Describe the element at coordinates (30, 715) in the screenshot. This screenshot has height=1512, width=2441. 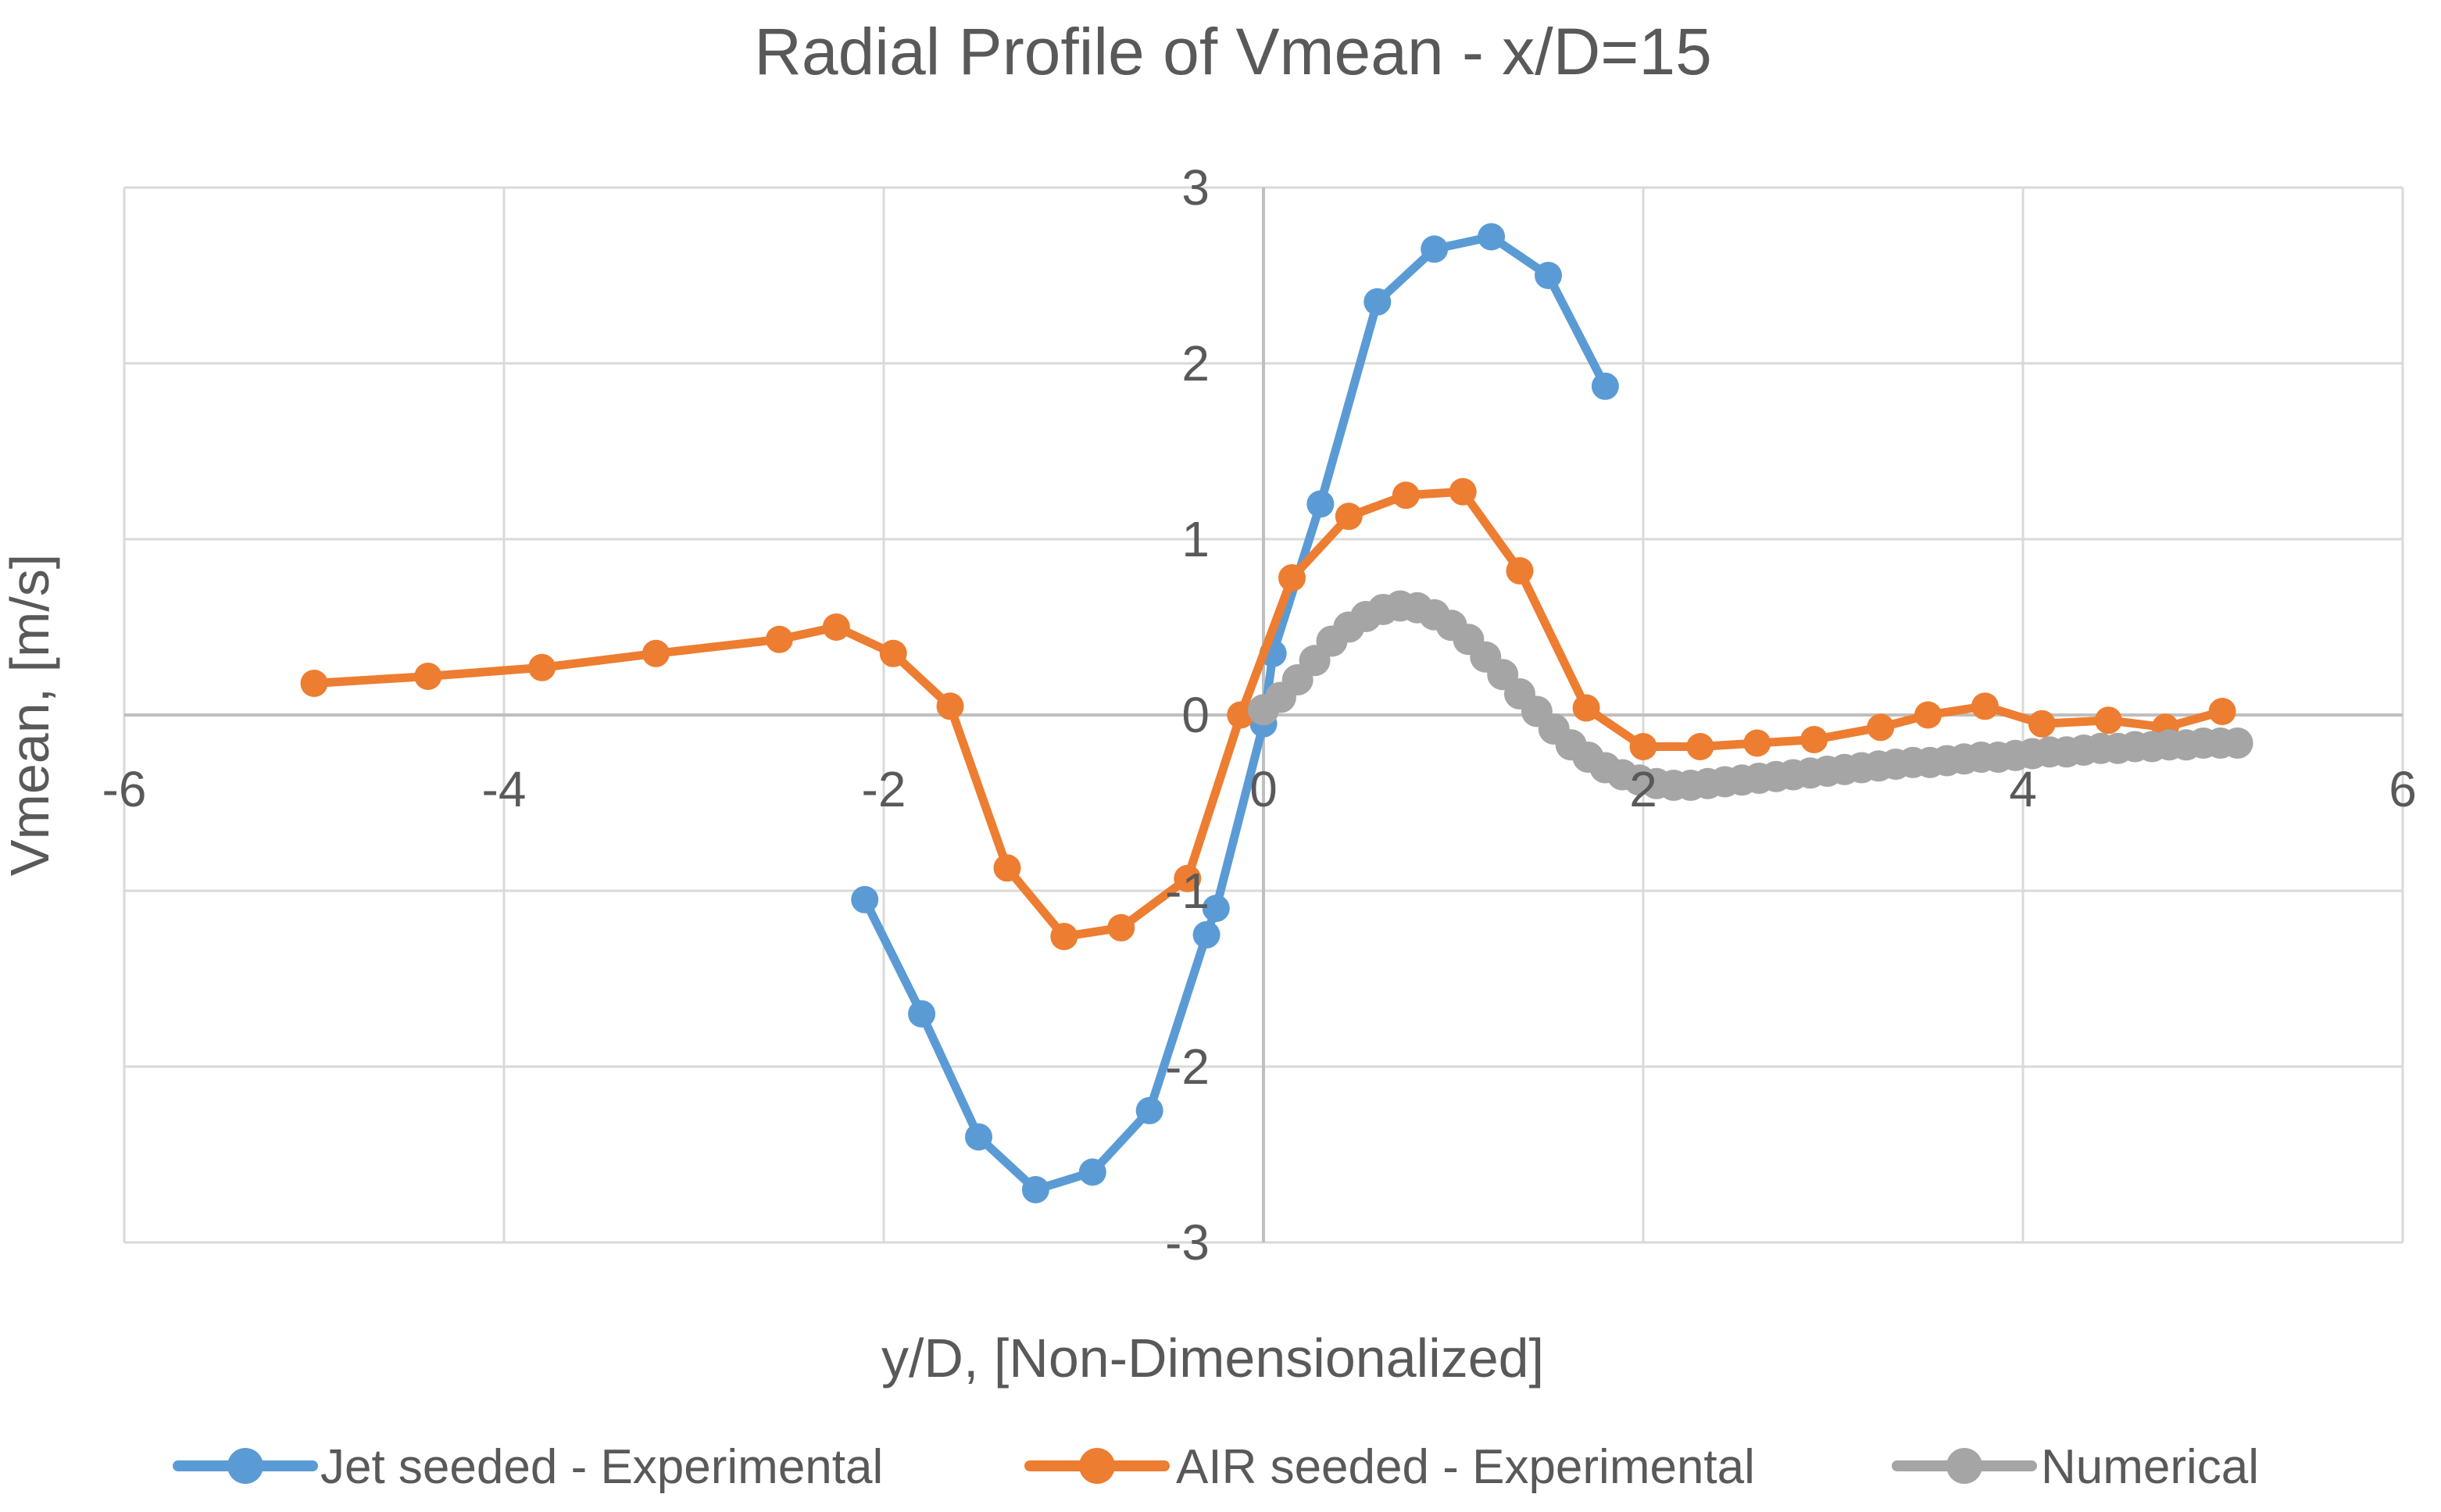
I see `y-axis-title: Vmean, [m/s]` at that location.